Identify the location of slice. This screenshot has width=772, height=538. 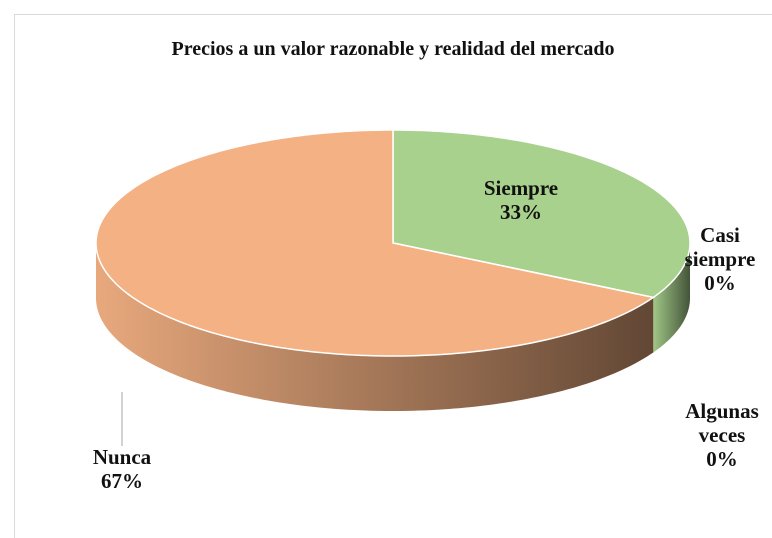
(541, 214).